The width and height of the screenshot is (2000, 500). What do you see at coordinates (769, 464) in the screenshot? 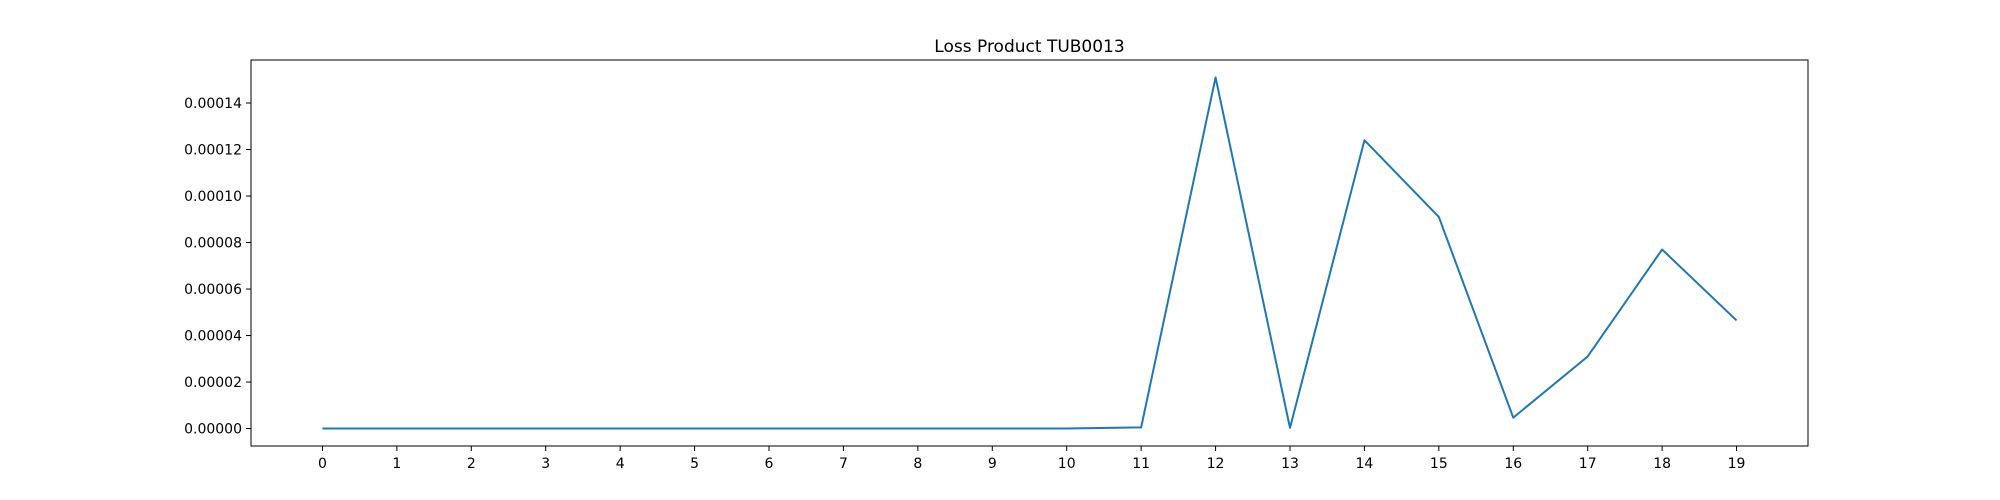
I see `x-tick-label: 6` at bounding box center [769, 464].